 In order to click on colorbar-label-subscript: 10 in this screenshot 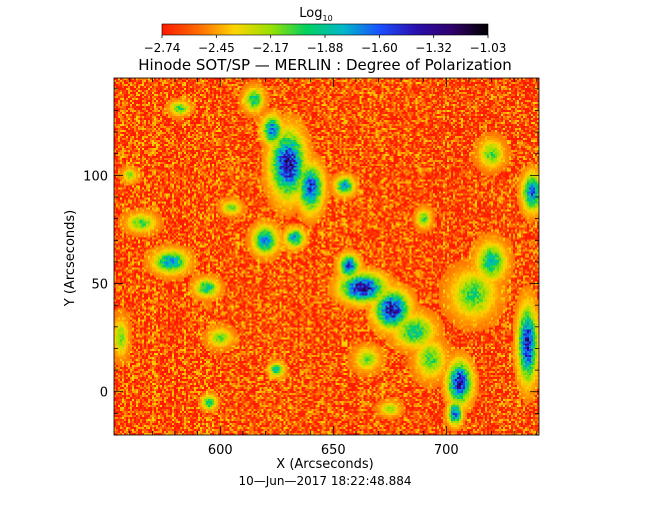, I will do `click(328, 18)`.